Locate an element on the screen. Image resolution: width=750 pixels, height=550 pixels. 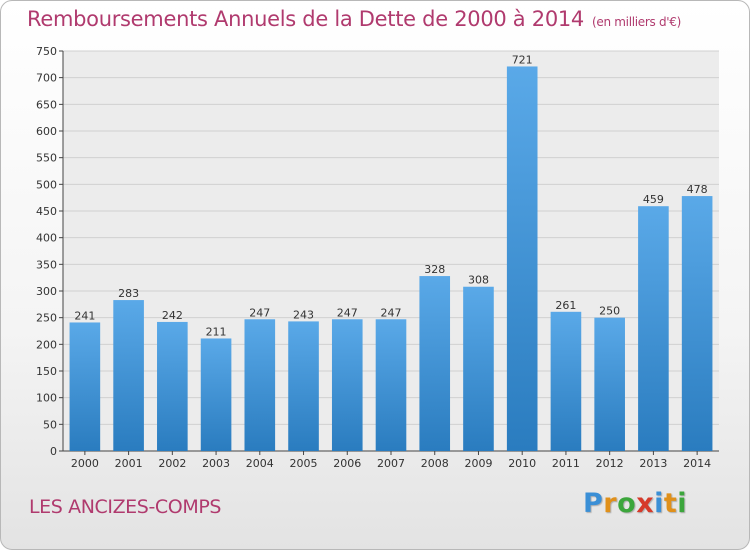
x-tick-label: 2010 is located at coordinates (522, 463).